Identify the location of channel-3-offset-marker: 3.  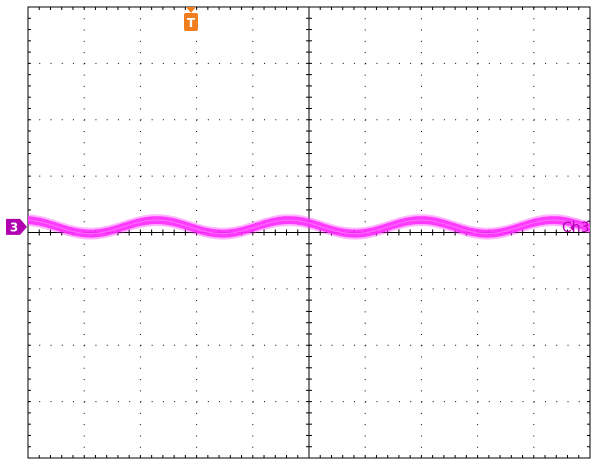
(16, 226).